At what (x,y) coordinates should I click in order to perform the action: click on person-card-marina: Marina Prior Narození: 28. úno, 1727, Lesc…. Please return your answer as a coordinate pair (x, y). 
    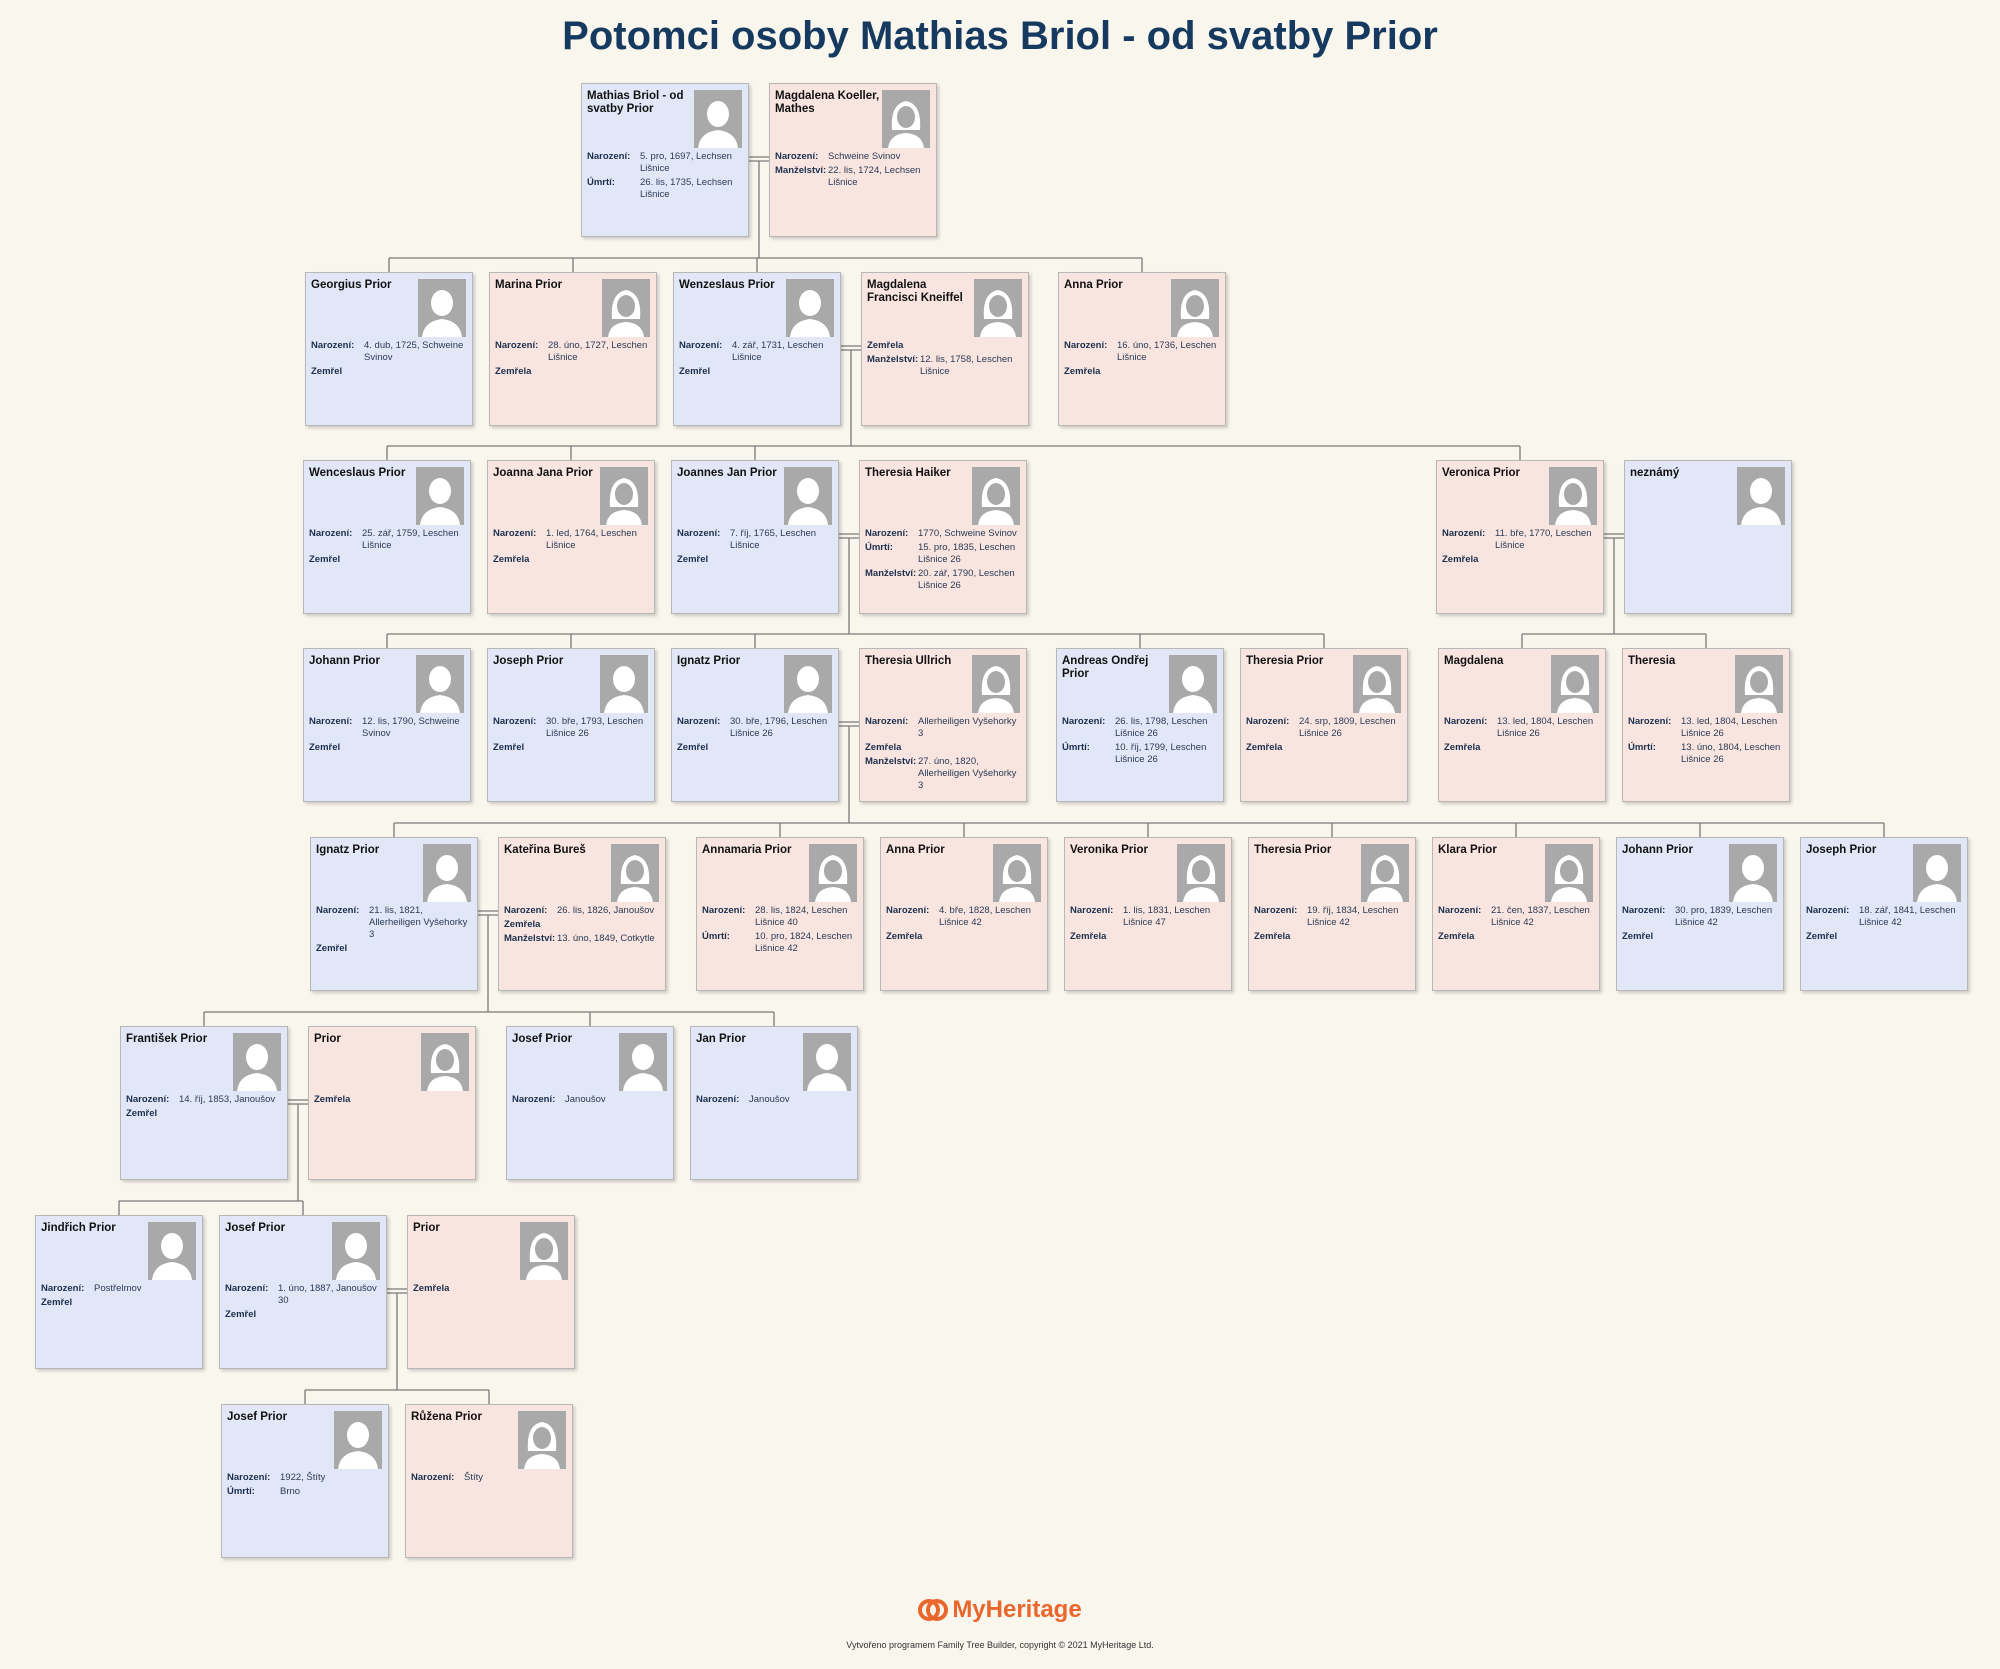
    Looking at the image, I should click on (573, 349).